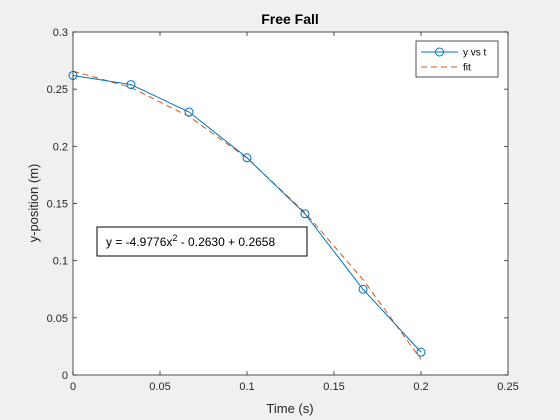 The height and width of the screenshot is (420, 560). I want to click on x-tick-label: 0, so click(73, 387).